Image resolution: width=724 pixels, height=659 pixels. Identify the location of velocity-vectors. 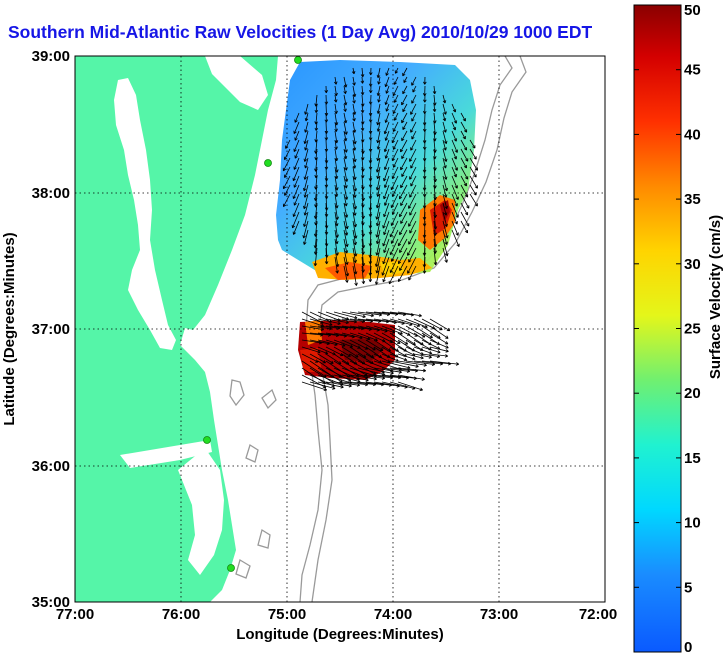
(380, 229).